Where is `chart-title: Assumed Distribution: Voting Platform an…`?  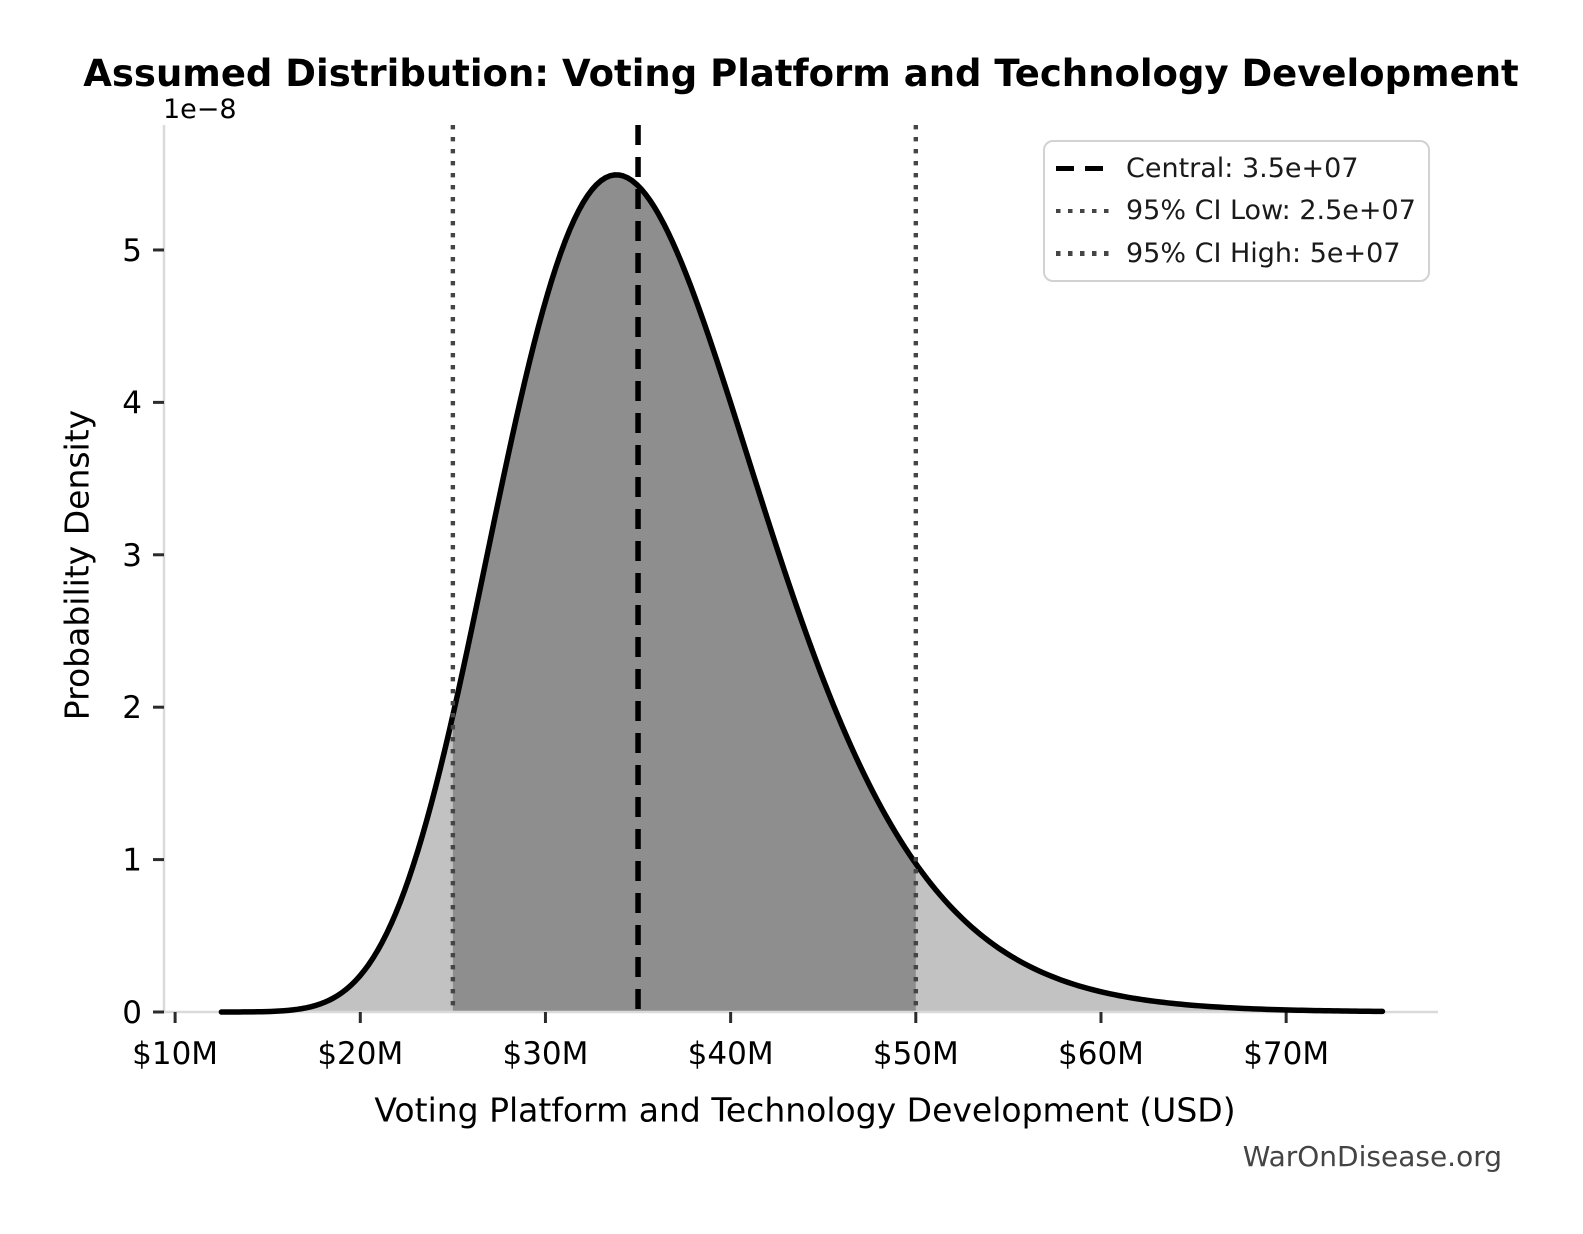 chart-title: Assumed Distribution: Voting Platform an… is located at coordinates (801, 73).